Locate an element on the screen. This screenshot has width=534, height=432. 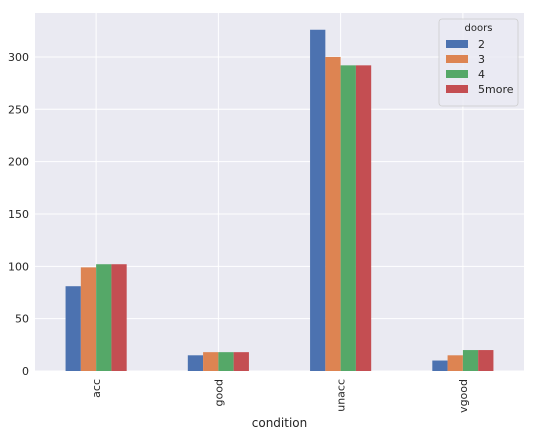
bar-good-5more is located at coordinates (241, 361).